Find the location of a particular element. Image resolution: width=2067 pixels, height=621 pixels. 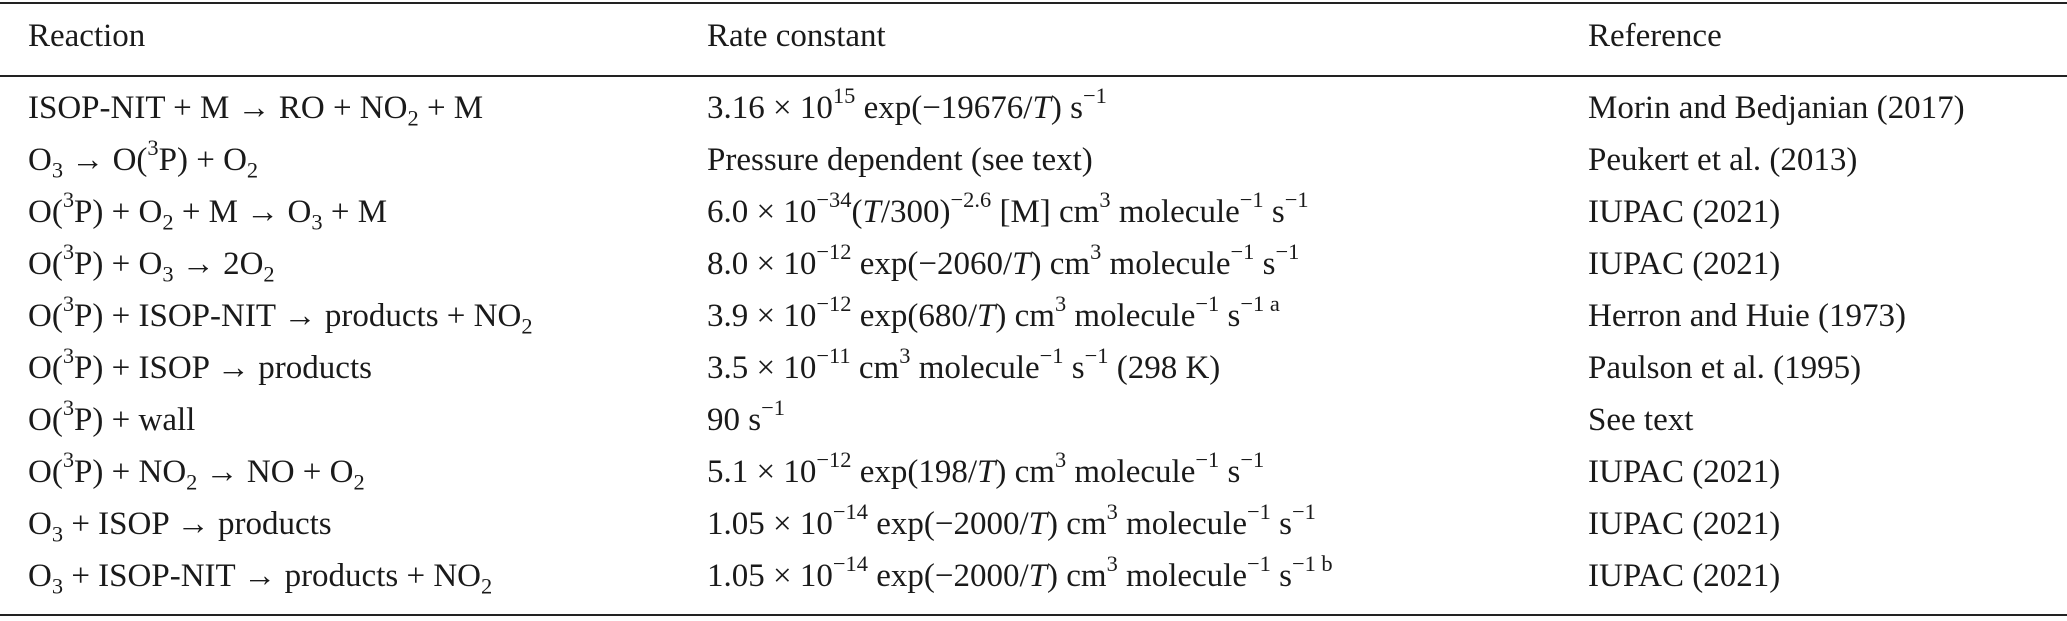

reaction-cell: O(3P) + wall is located at coordinates (112, 416).